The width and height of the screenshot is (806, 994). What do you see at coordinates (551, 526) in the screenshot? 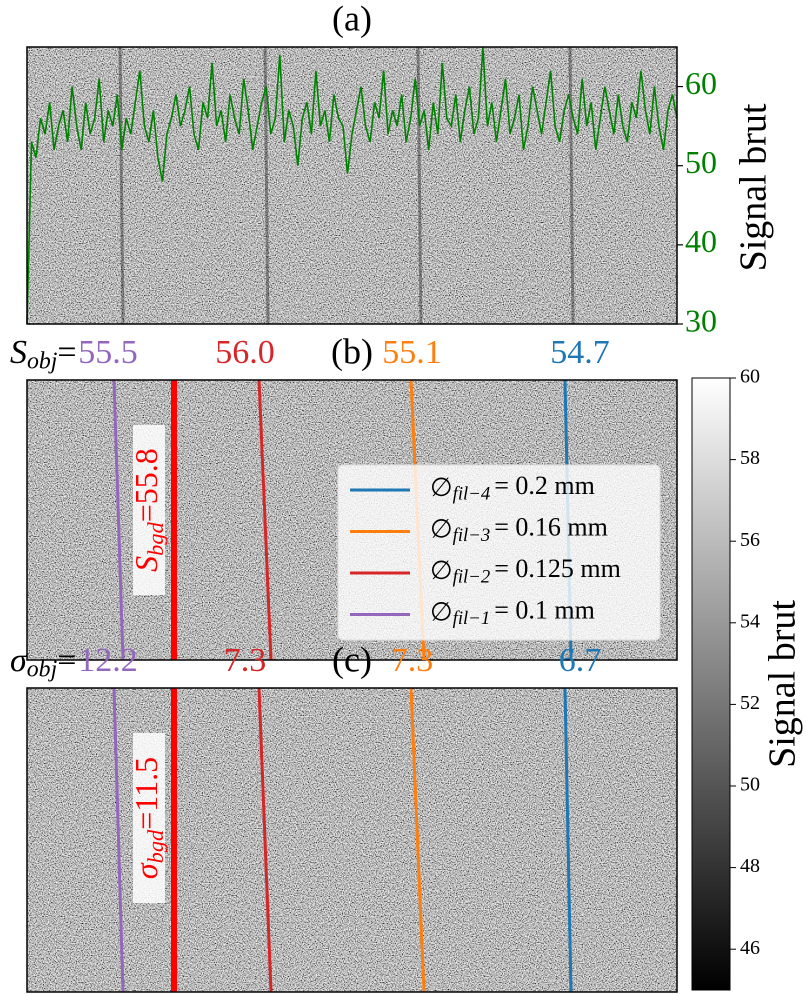
I see `legend-label-part: = 0.16 mm` at bounding box center [551, 526].